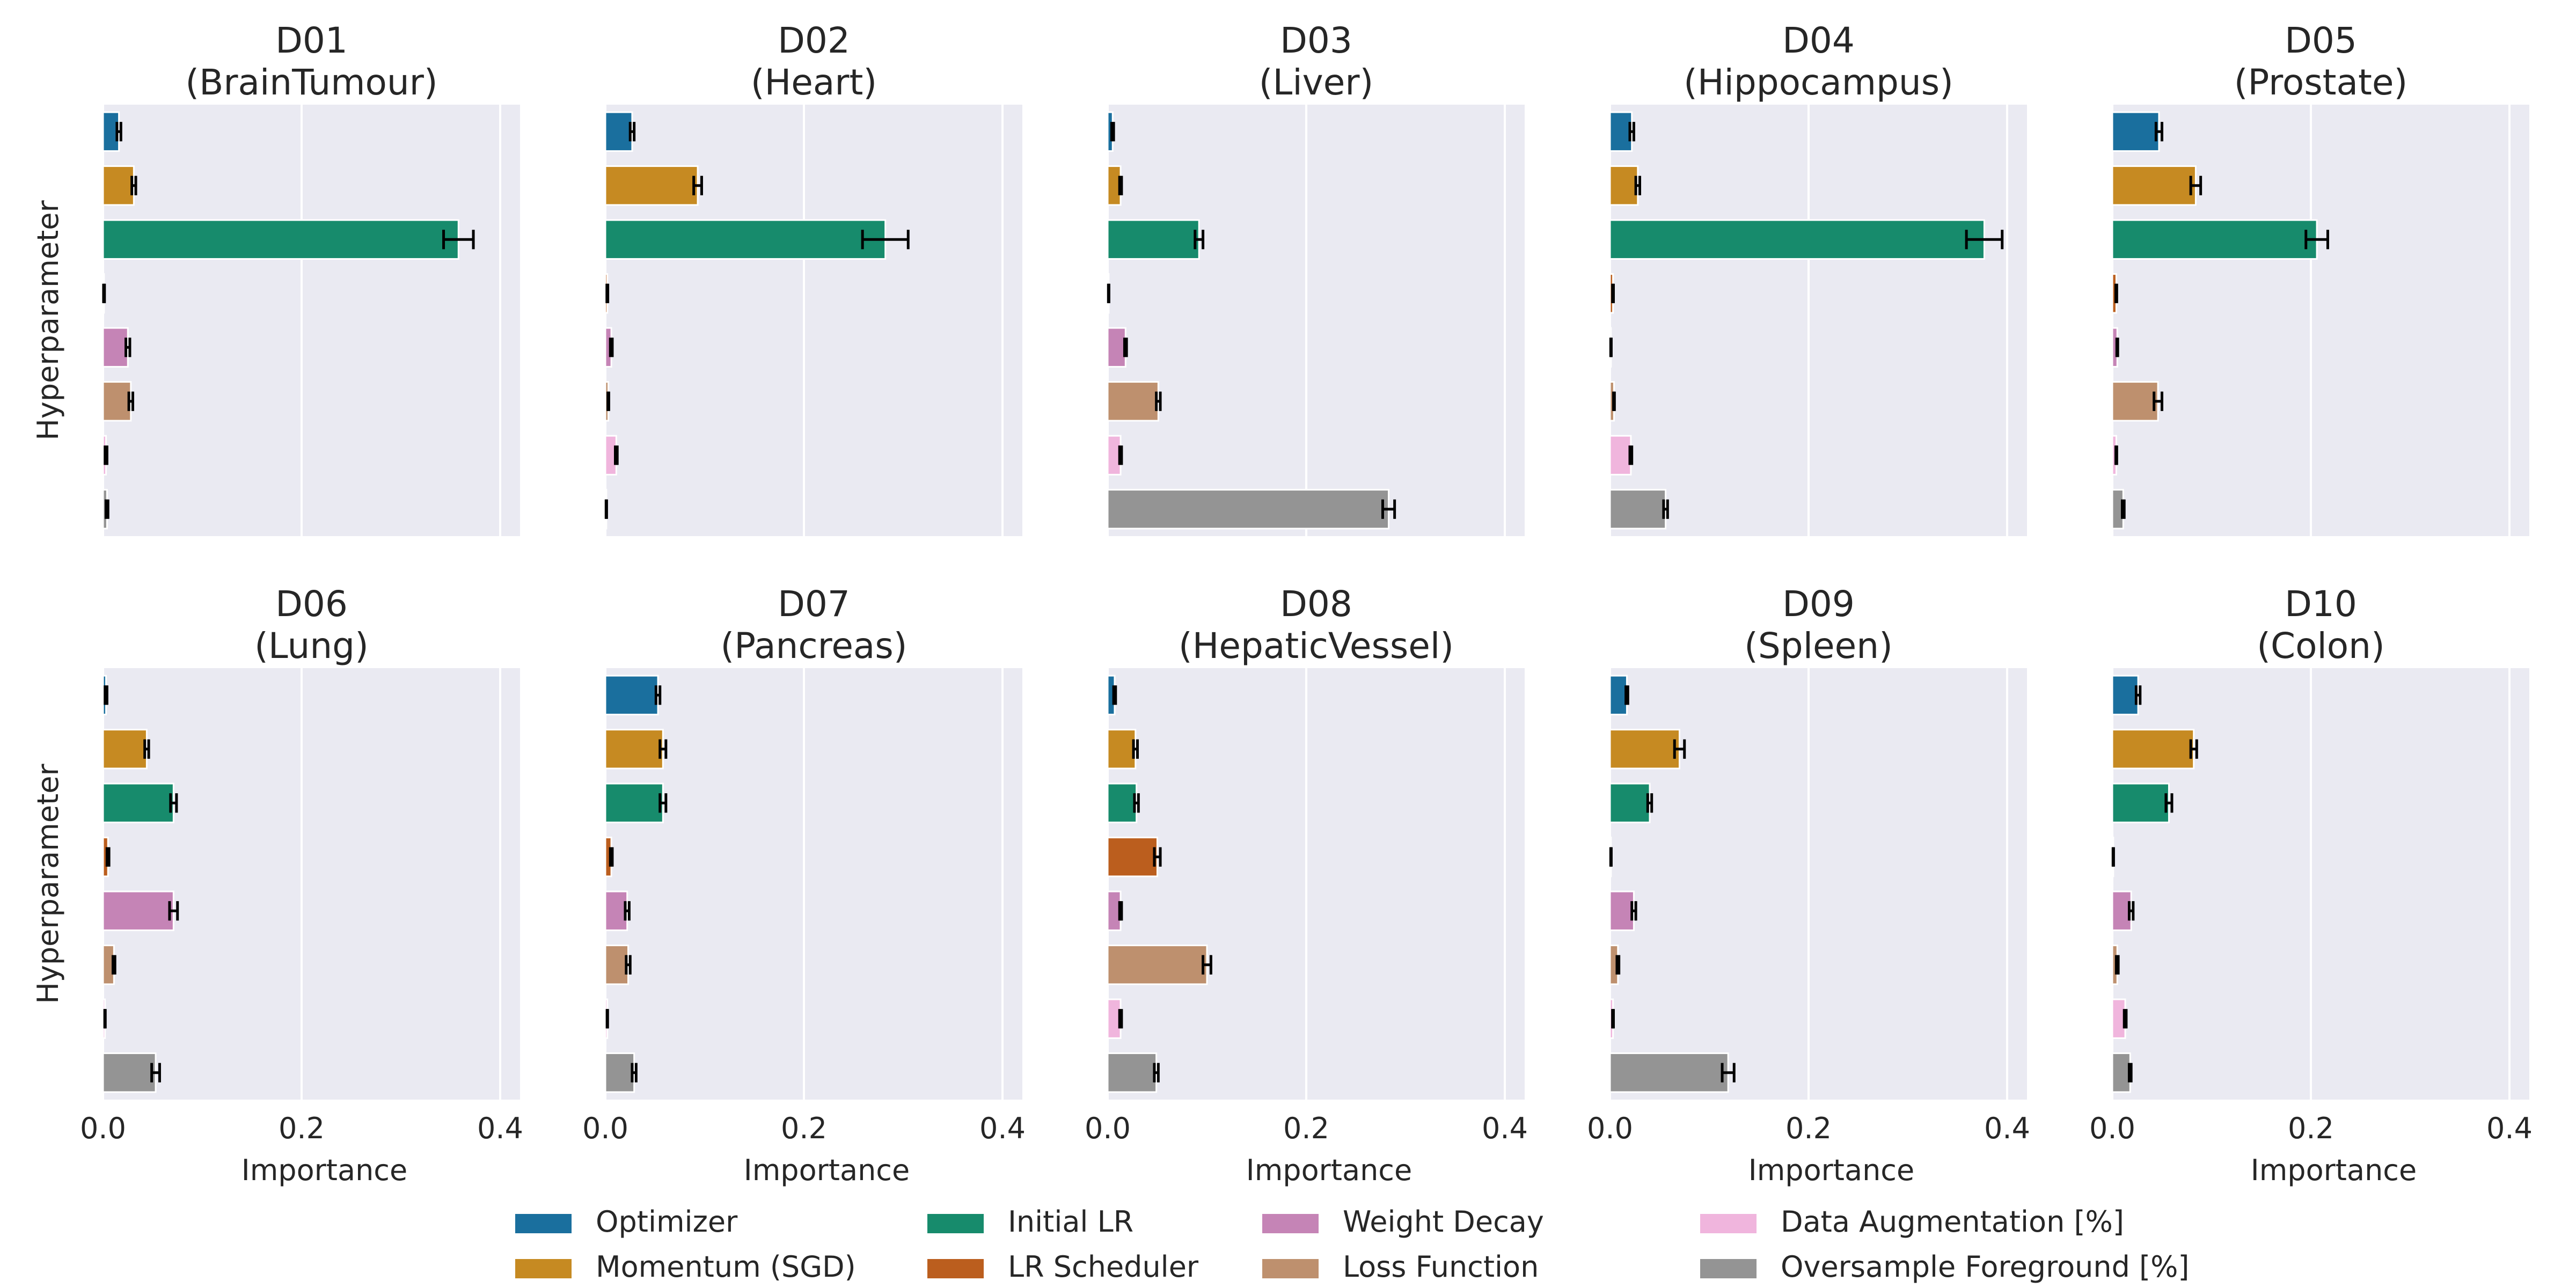 This screenshot has height=1288, width=2576. I want to click on legend-item: LR Scheduler, so click(1063, 1267).